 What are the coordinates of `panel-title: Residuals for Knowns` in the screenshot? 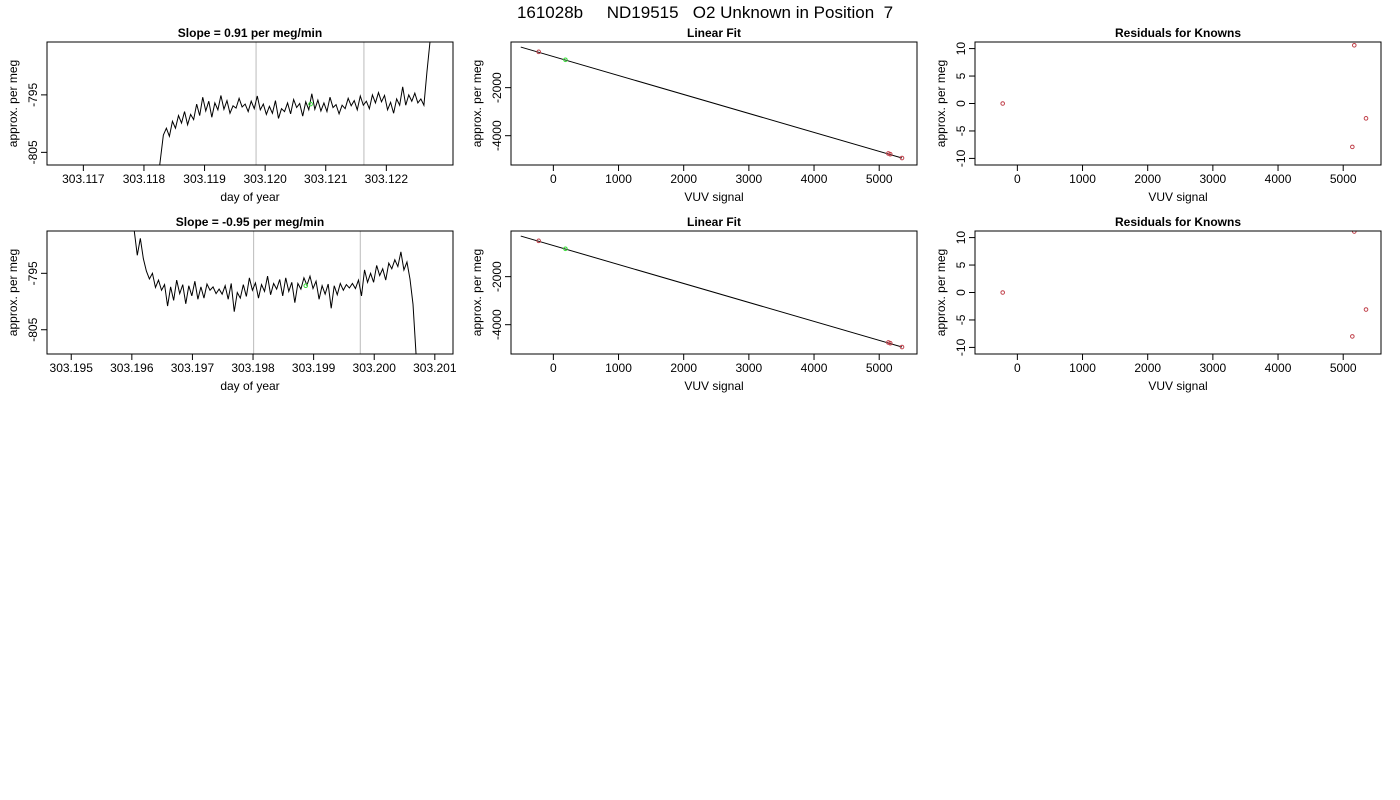 It's located at (1178, 222).